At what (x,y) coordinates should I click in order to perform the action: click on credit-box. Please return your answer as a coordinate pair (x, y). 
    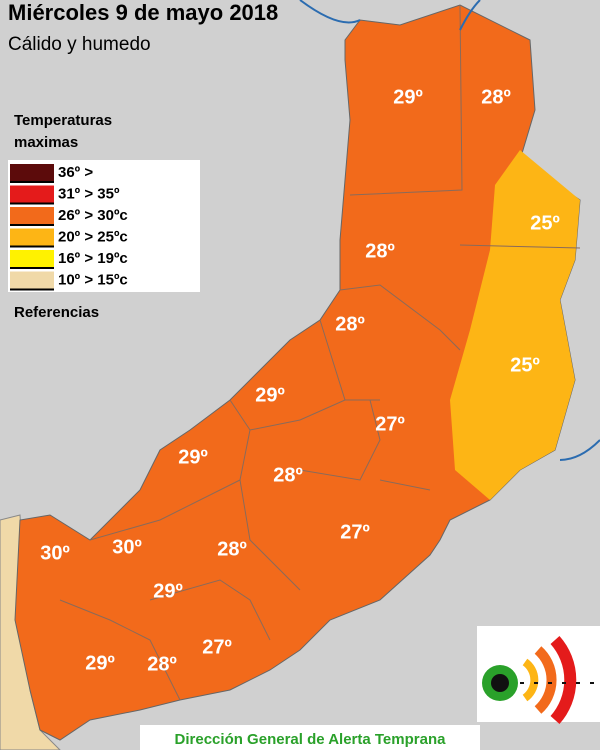
    Looking at the image, I should click on (310, 737).